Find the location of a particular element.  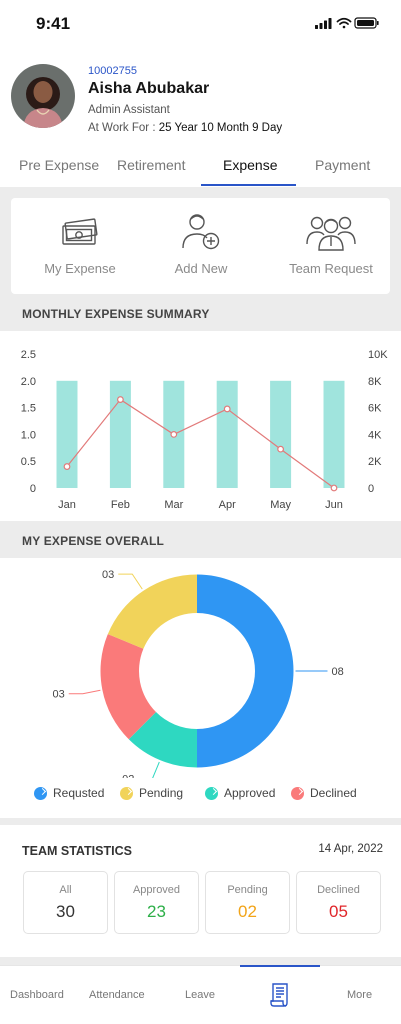

nav-attendance: Attendance is located at coordinates (117, 995).